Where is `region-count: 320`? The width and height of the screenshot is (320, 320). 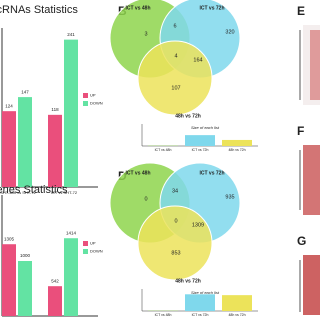 region-count: 320 is located at coordinates (229, 32).